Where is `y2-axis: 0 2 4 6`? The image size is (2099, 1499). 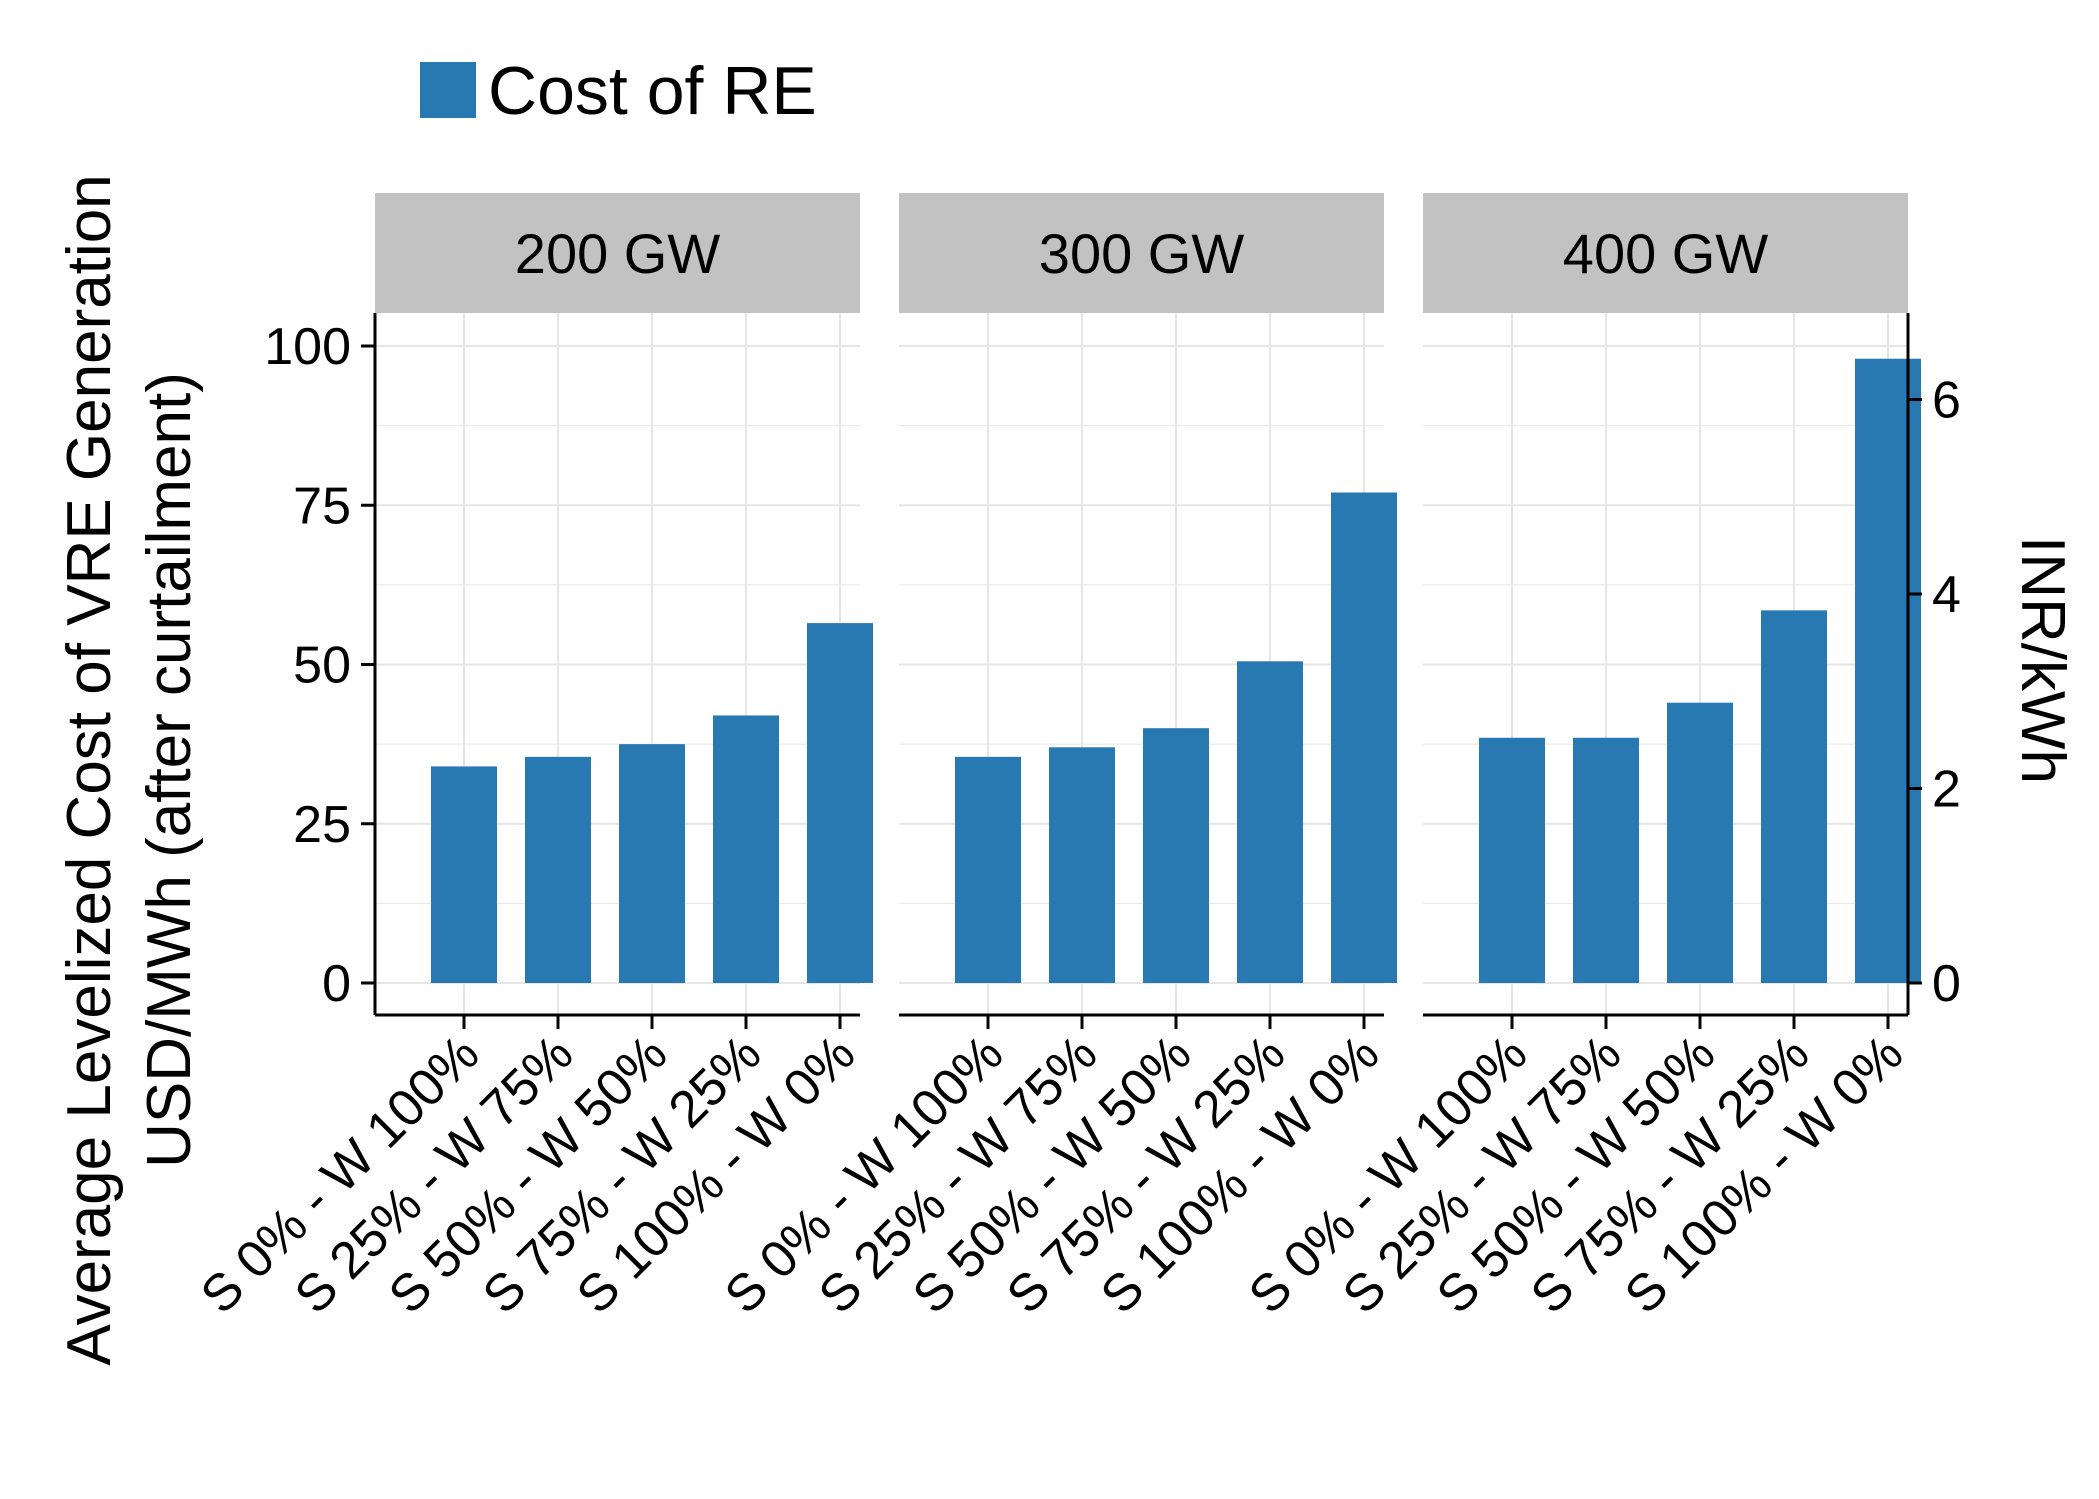
y2-axis: 0 2 4 6 is located at coordinates (1934, 692).